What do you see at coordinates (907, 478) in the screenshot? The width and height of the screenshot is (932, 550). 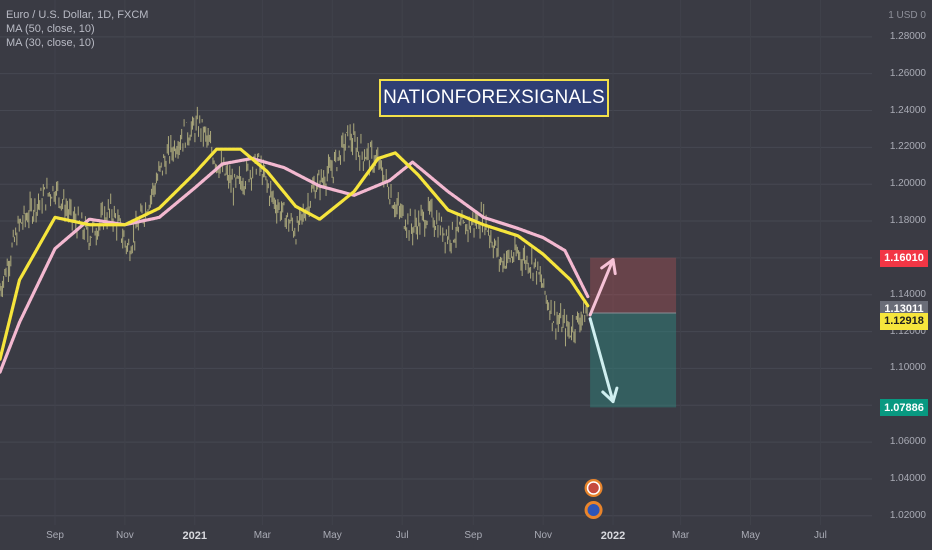 I see `y-tick-label: 1.04000` at bounding box center [907, 478].